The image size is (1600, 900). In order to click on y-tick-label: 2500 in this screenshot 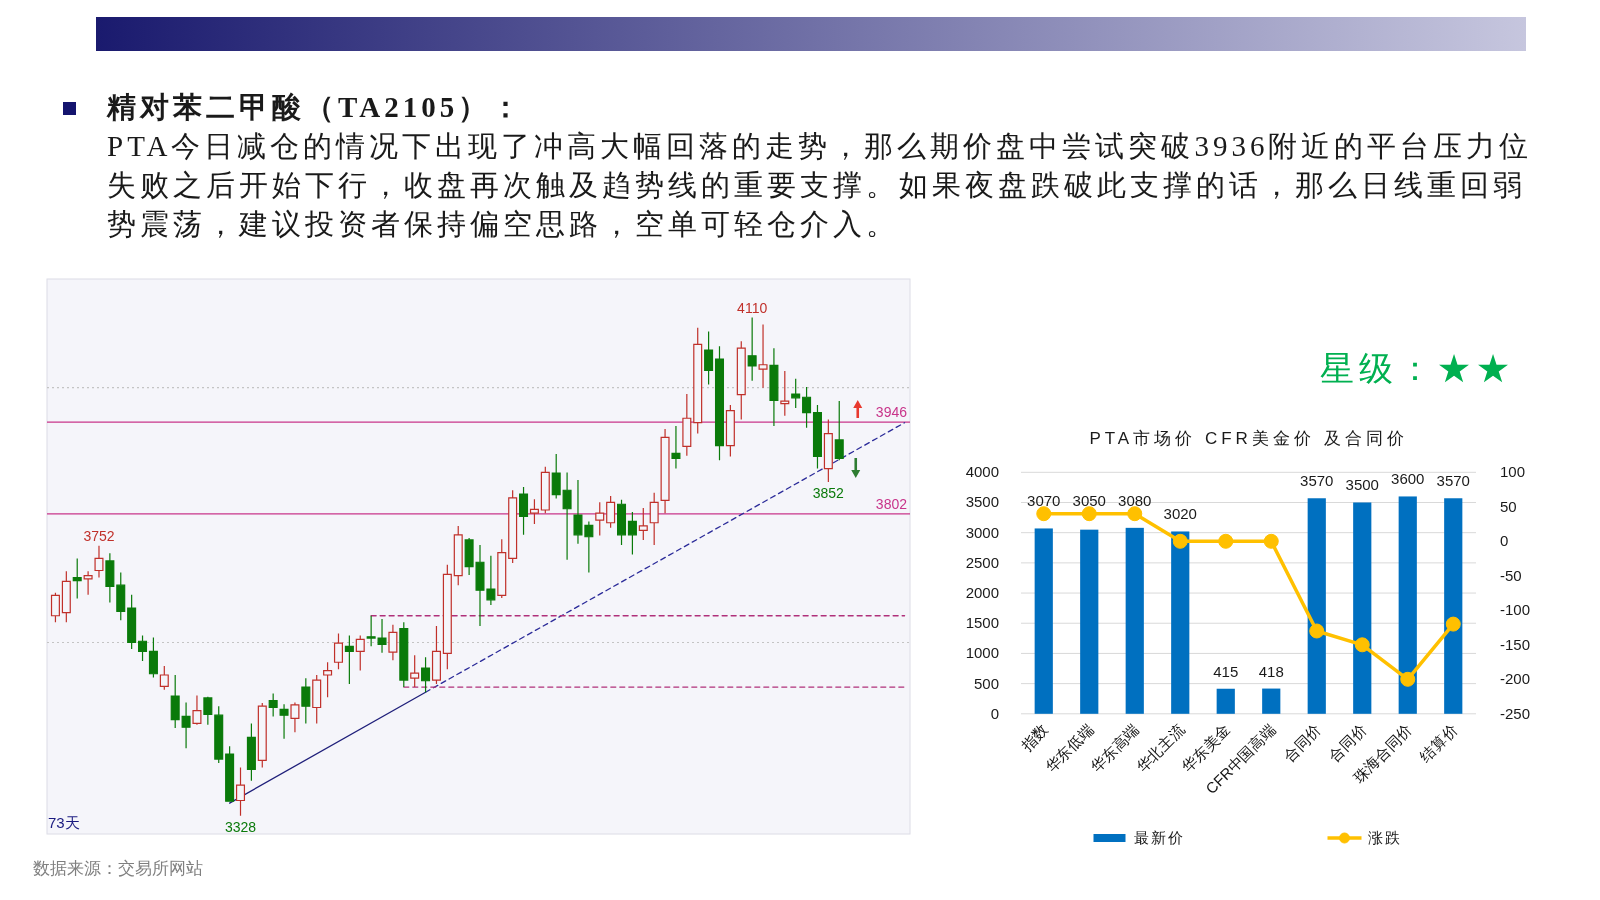, I will do `click(982, 562)`.